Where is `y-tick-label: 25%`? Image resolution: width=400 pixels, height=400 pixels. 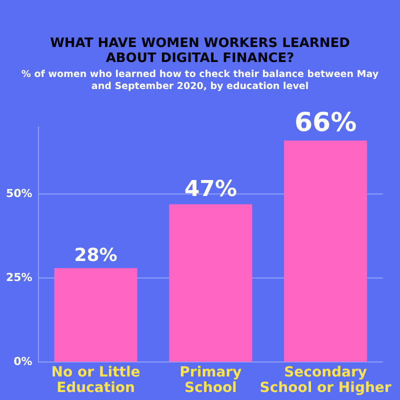 y-tick-label: 25% is located at coordinates (19, 277).